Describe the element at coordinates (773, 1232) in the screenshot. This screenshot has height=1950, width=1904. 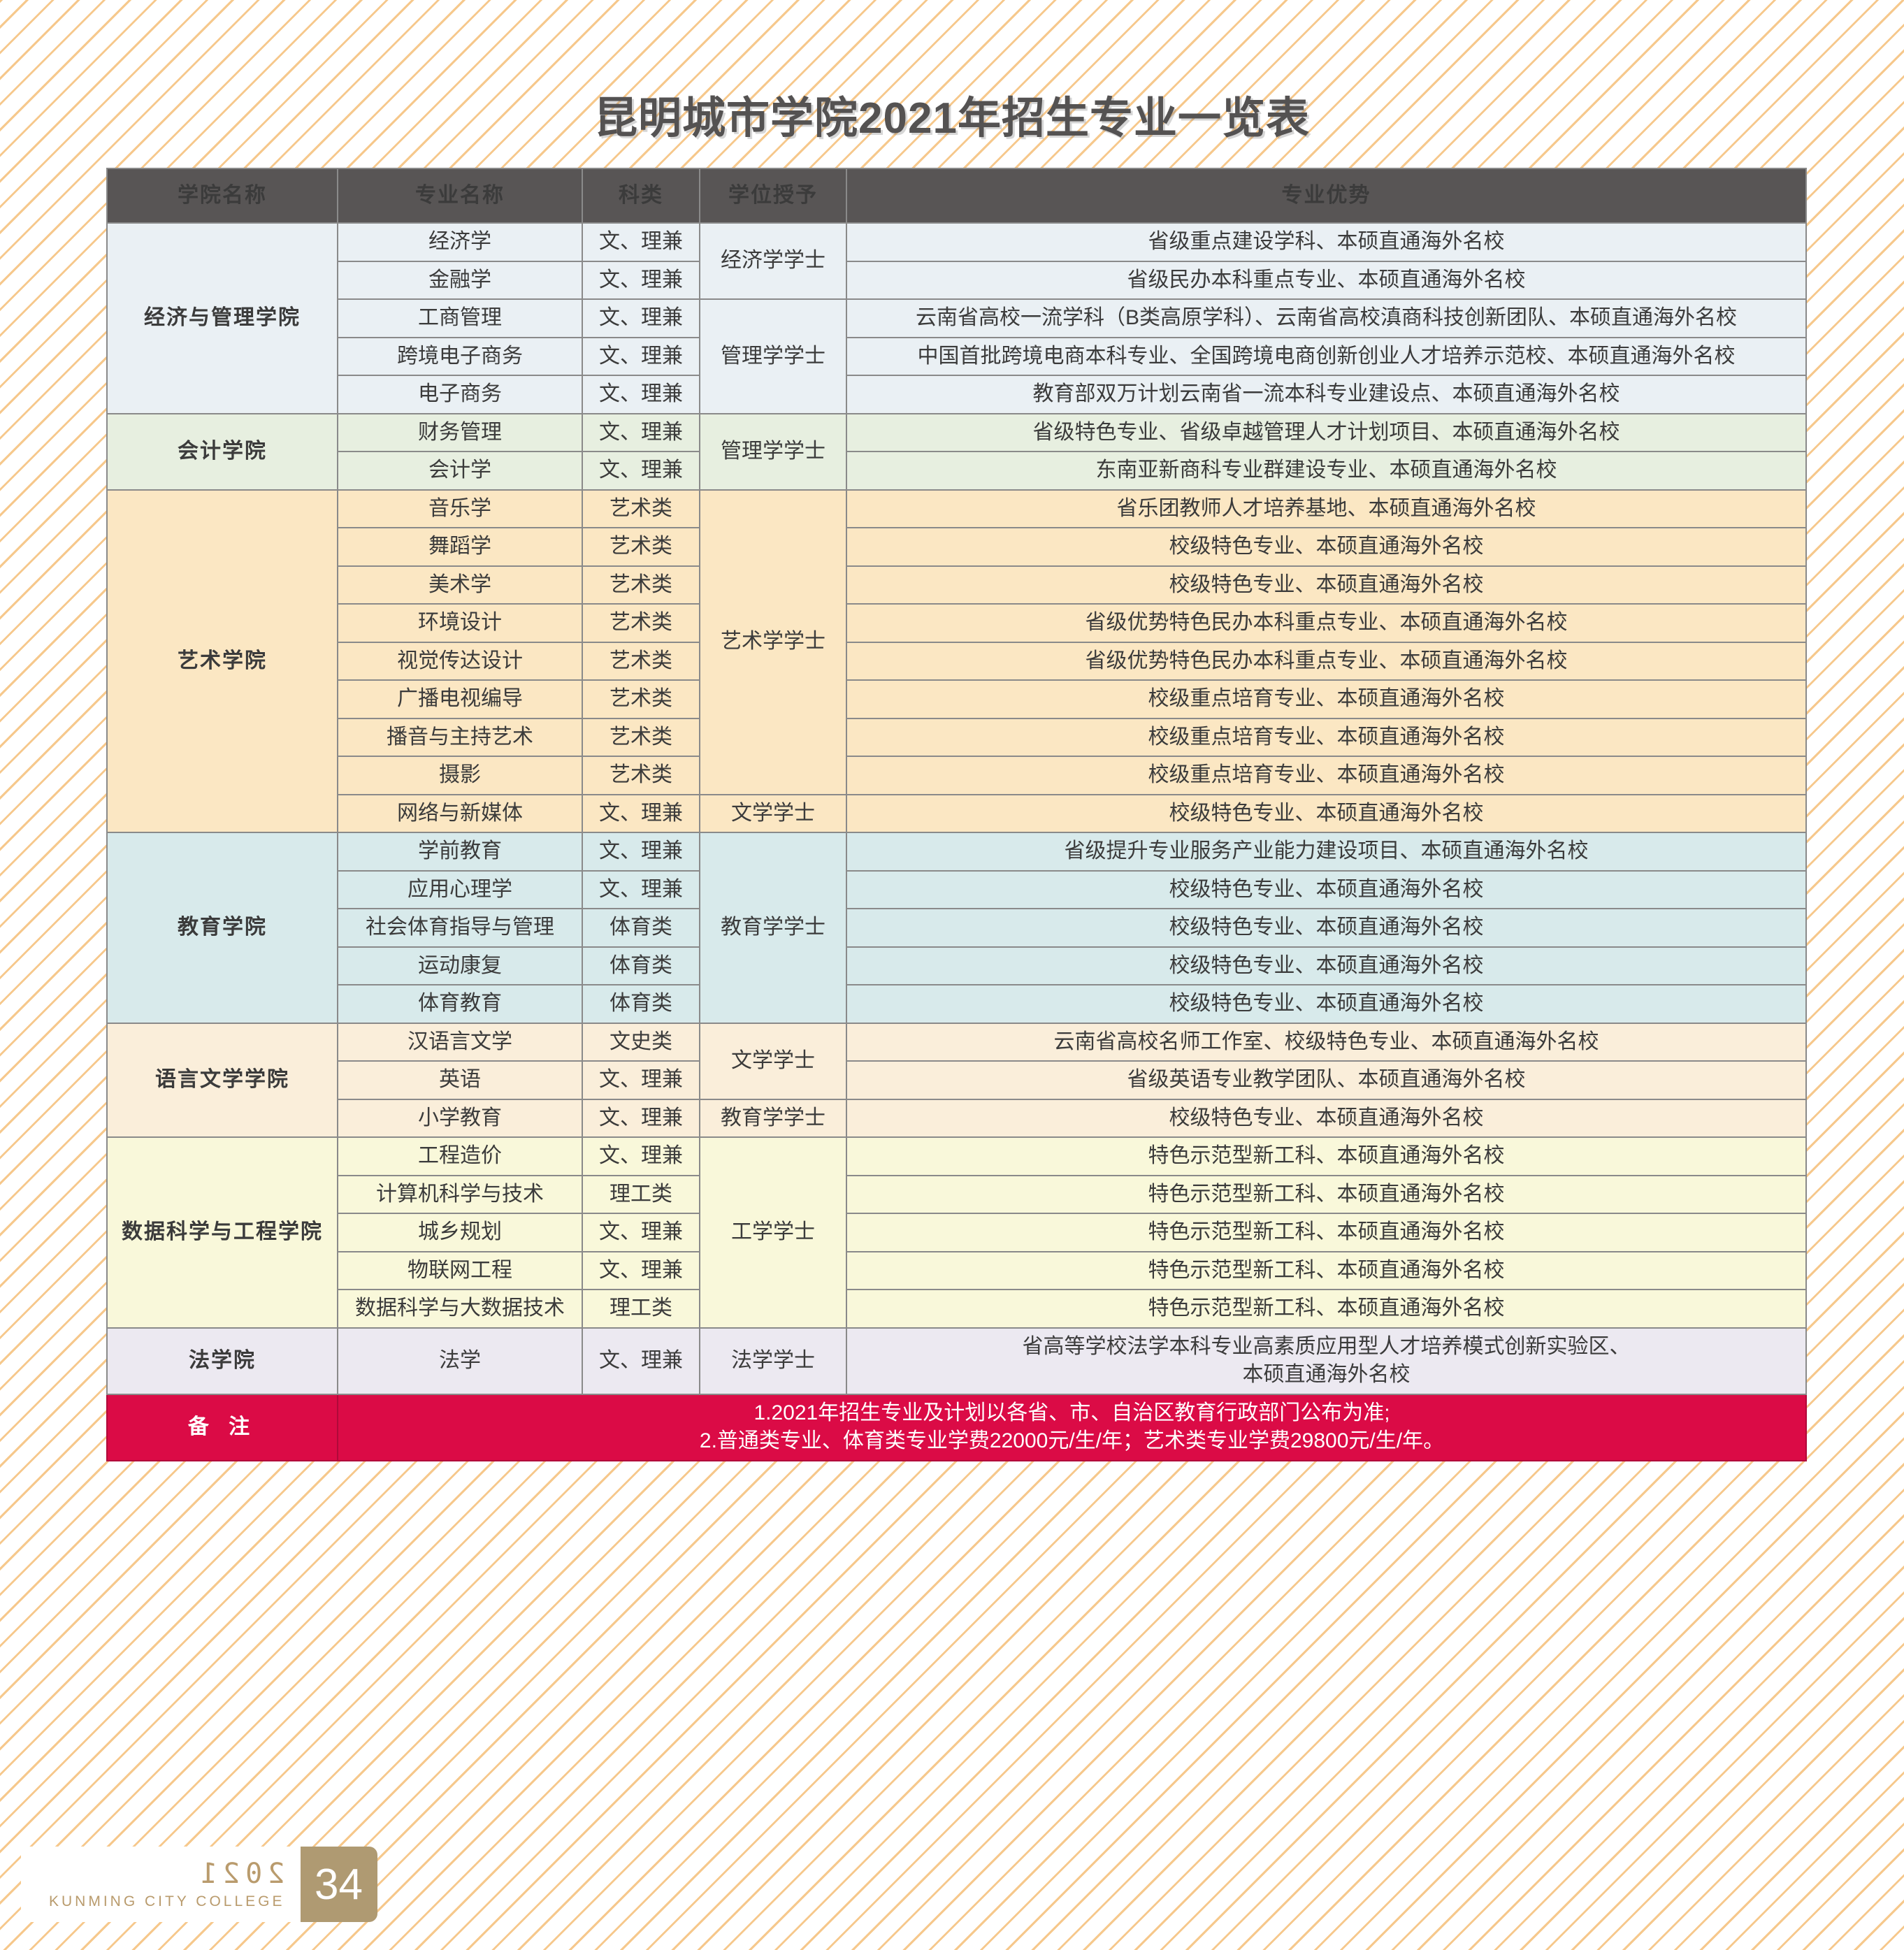
I see `degree-cell: 工学学士` at that location.